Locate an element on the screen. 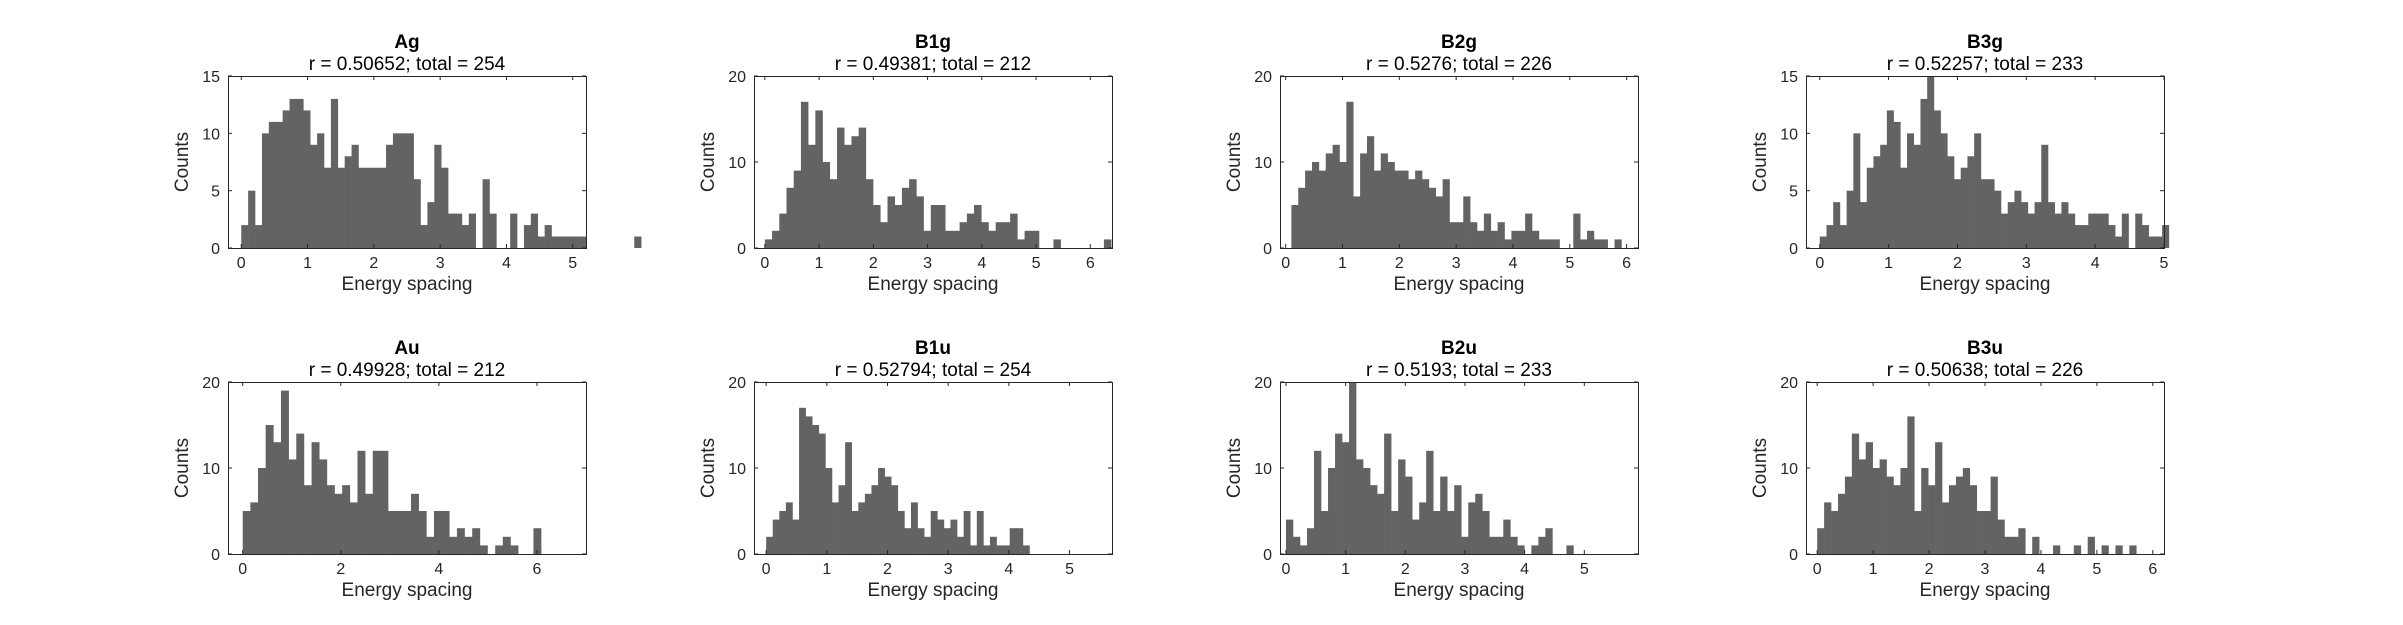 This screenshot has width=2403, height=625. panel-subtitle: r = 0.50638; total = 226 is located at coordinates (1985, 370).